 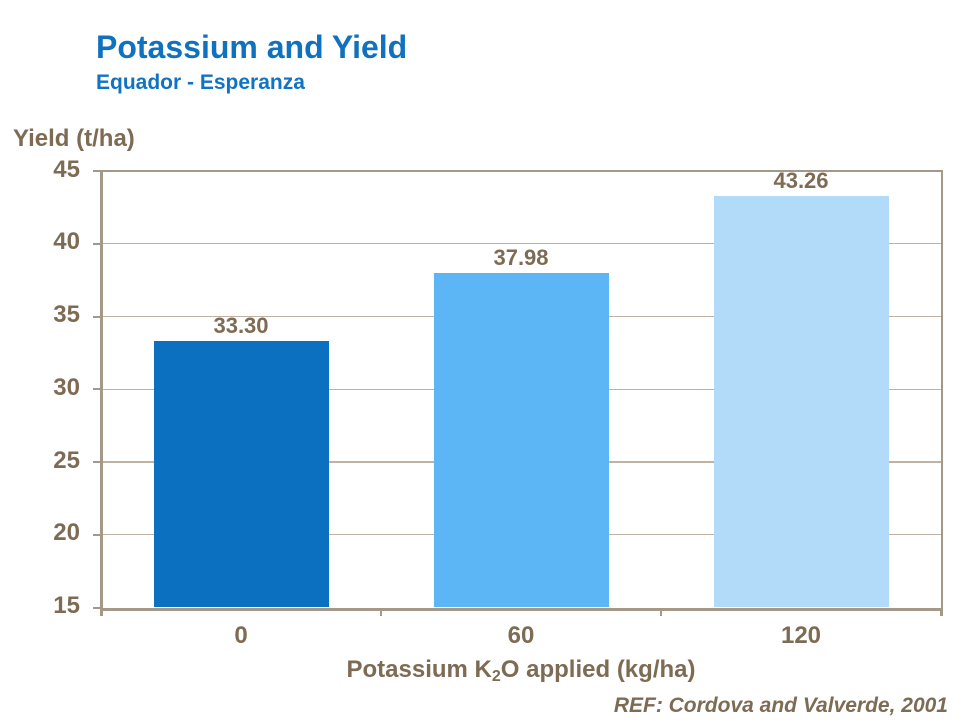 What do you see at coordinates (521, 258) in the screenshot?
I see `bar-value-label-60: 37.98` at bounding box center [521, 258].